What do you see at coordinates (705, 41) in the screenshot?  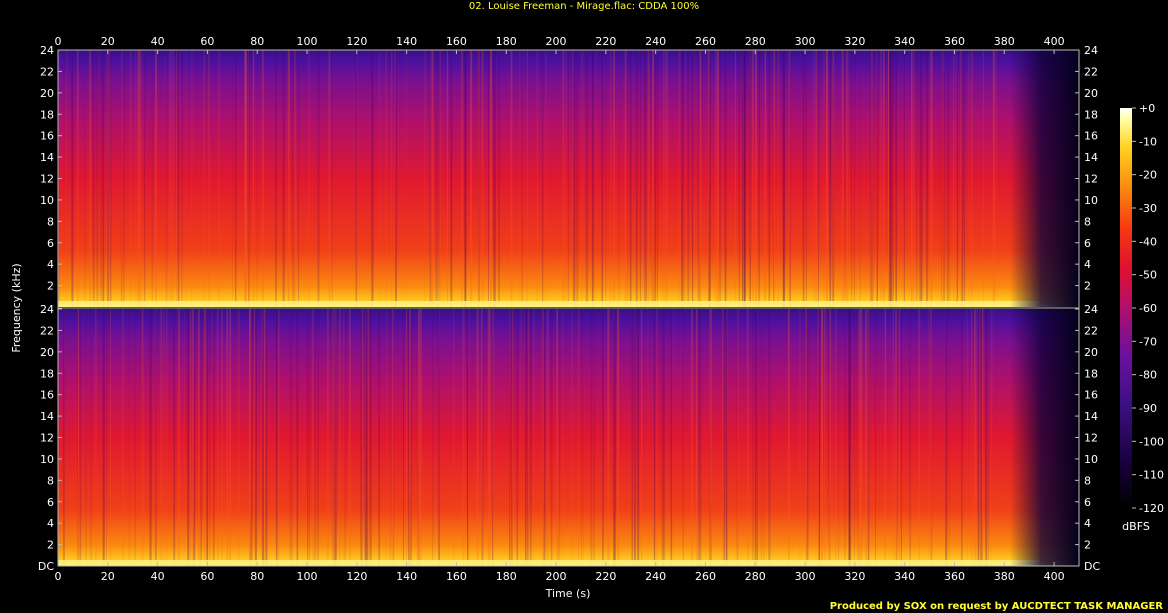 I see `x-tick-label-top: 260` at bounding box center [705, 41].